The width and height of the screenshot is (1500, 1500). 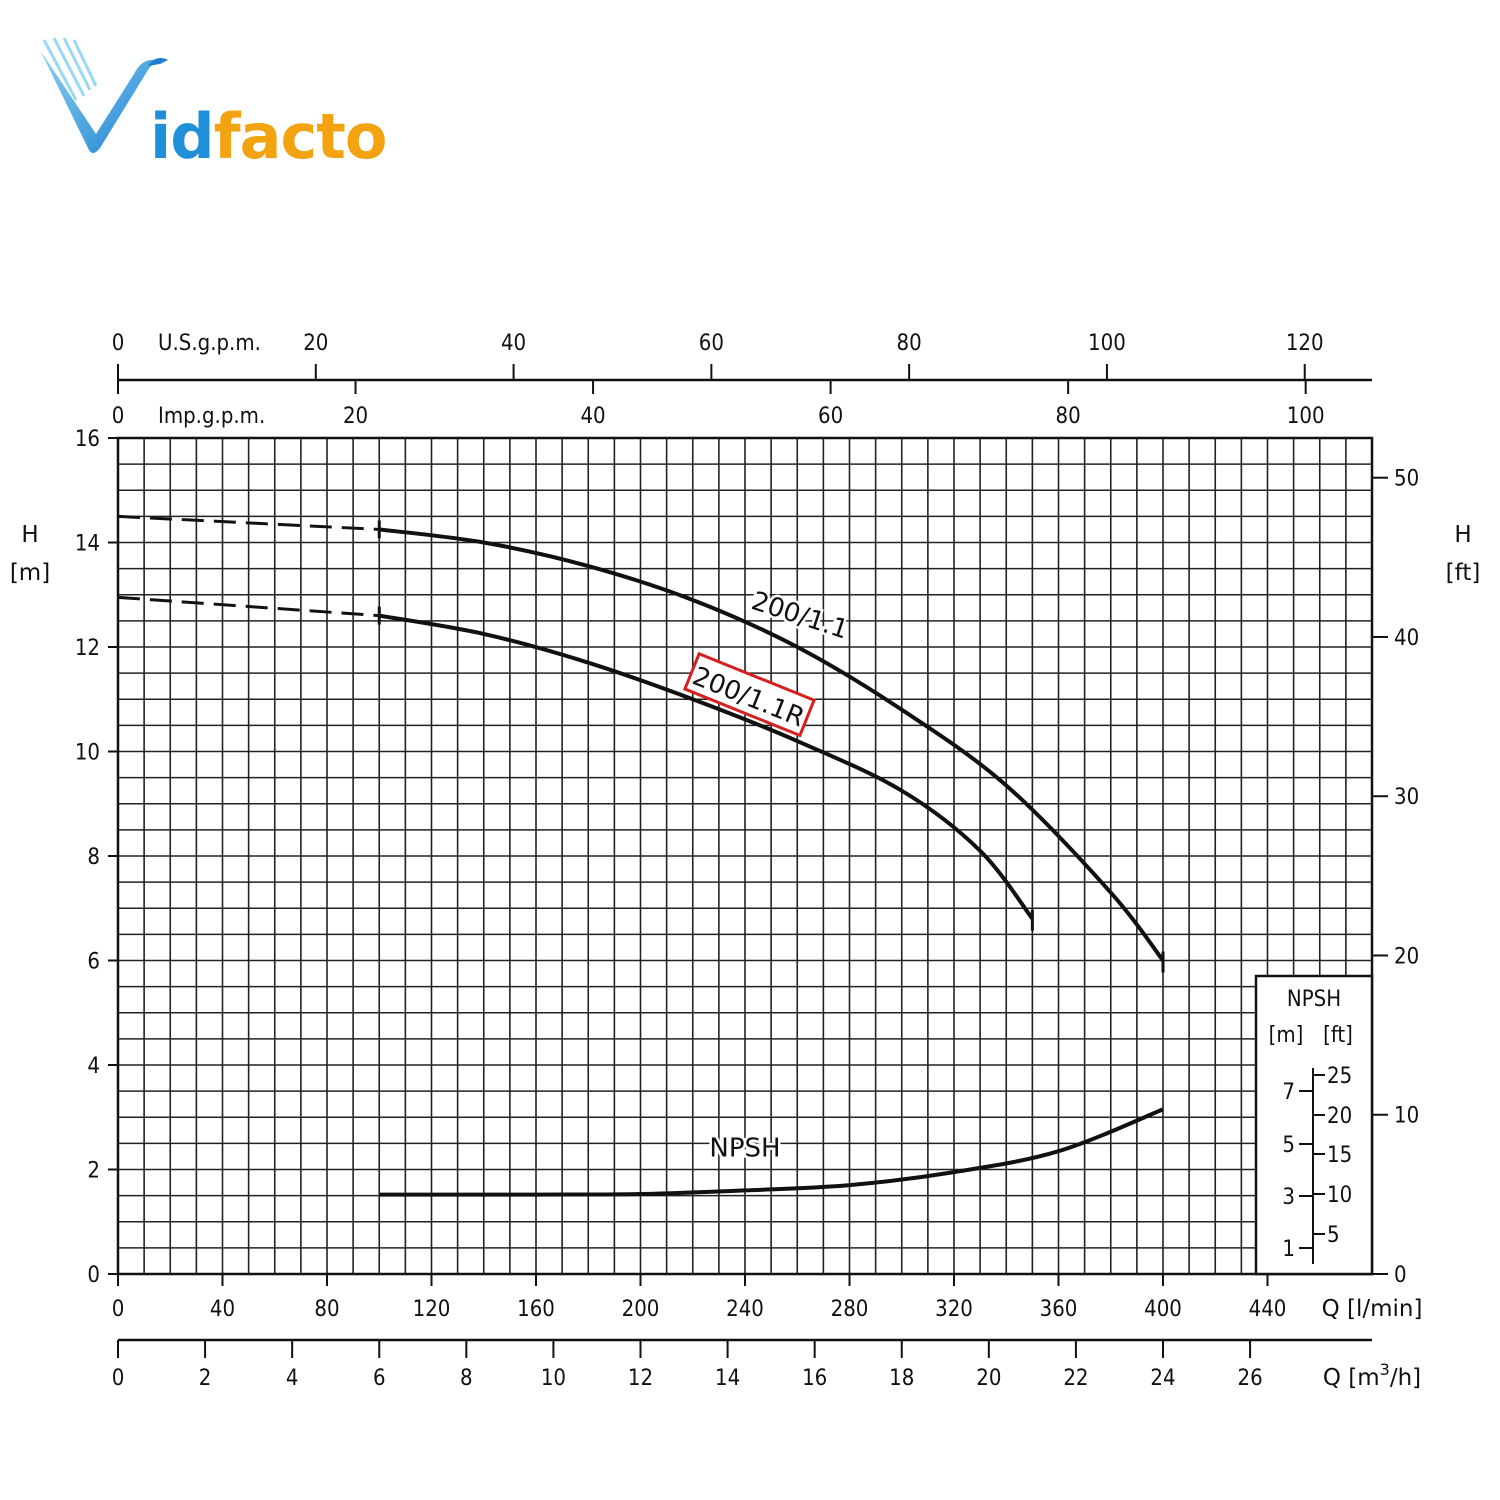 What do you see at coordinates (248, 522) in the screenshot?
I see `series-200-1-1-dashed` at bounding box center [248, 522].